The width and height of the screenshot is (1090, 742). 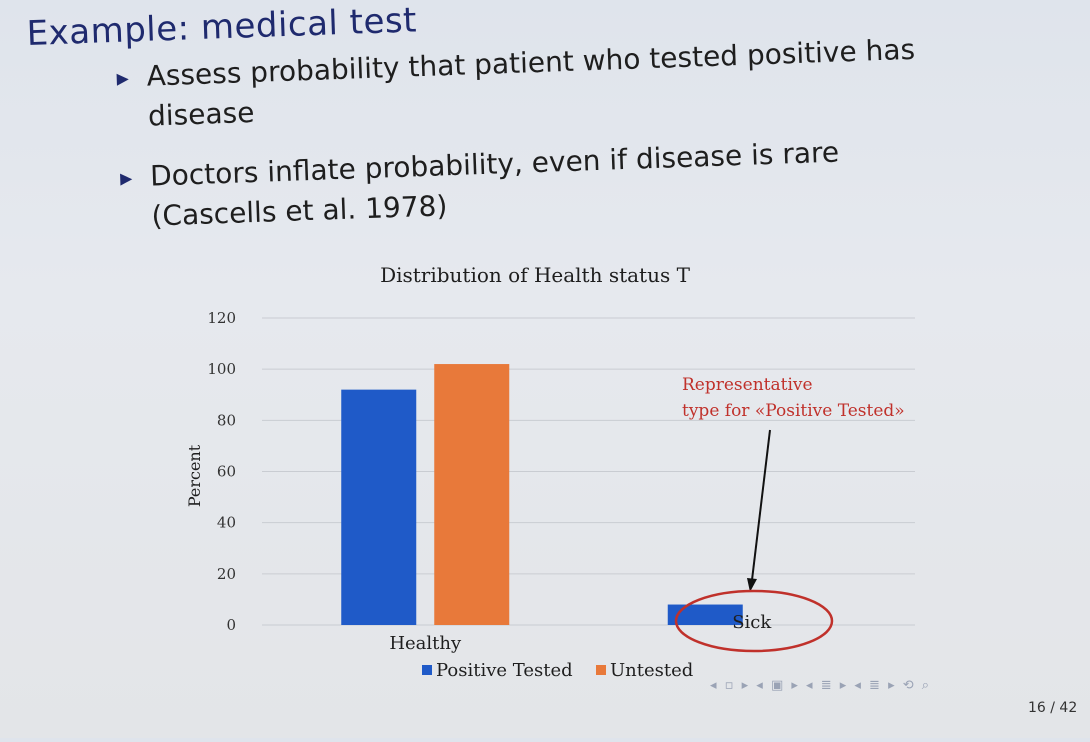 What do you see at coordinates (472, 494) in the screenshot?
I see `bar-untested-healthy` at bounding box center [472, 494].